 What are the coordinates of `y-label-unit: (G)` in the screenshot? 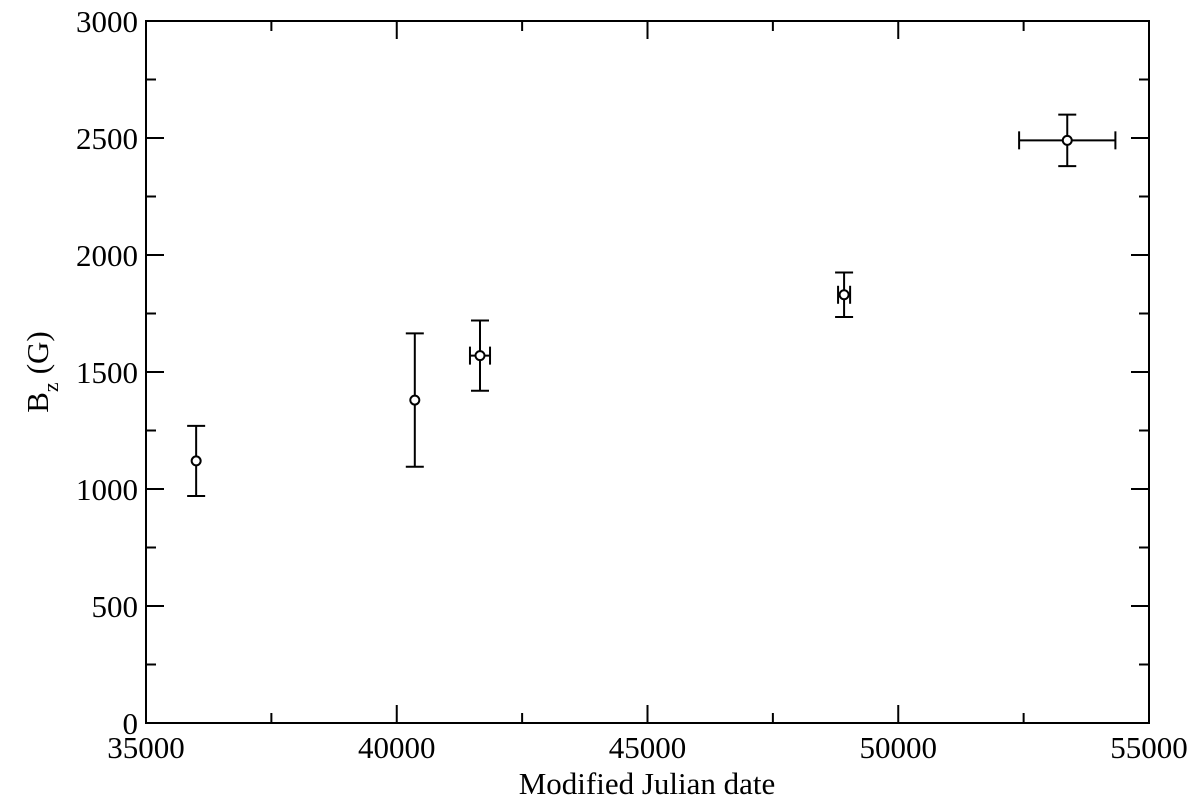 It's located at (37, 352).